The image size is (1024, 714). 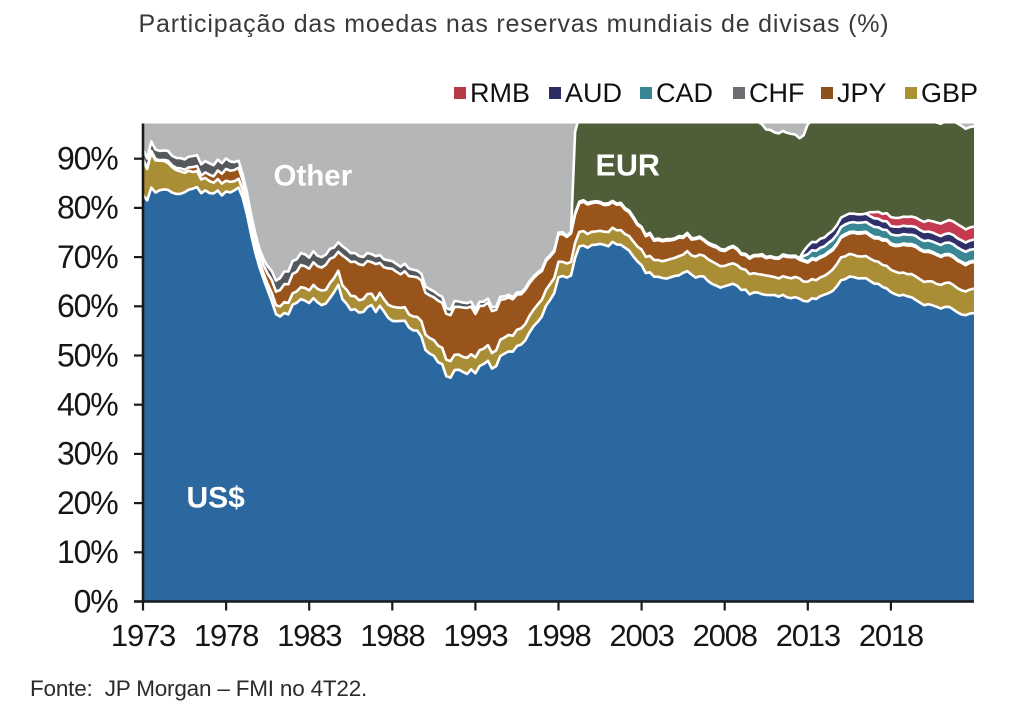 I want to click on svg-text: CAD, so click(x=684, y=93).